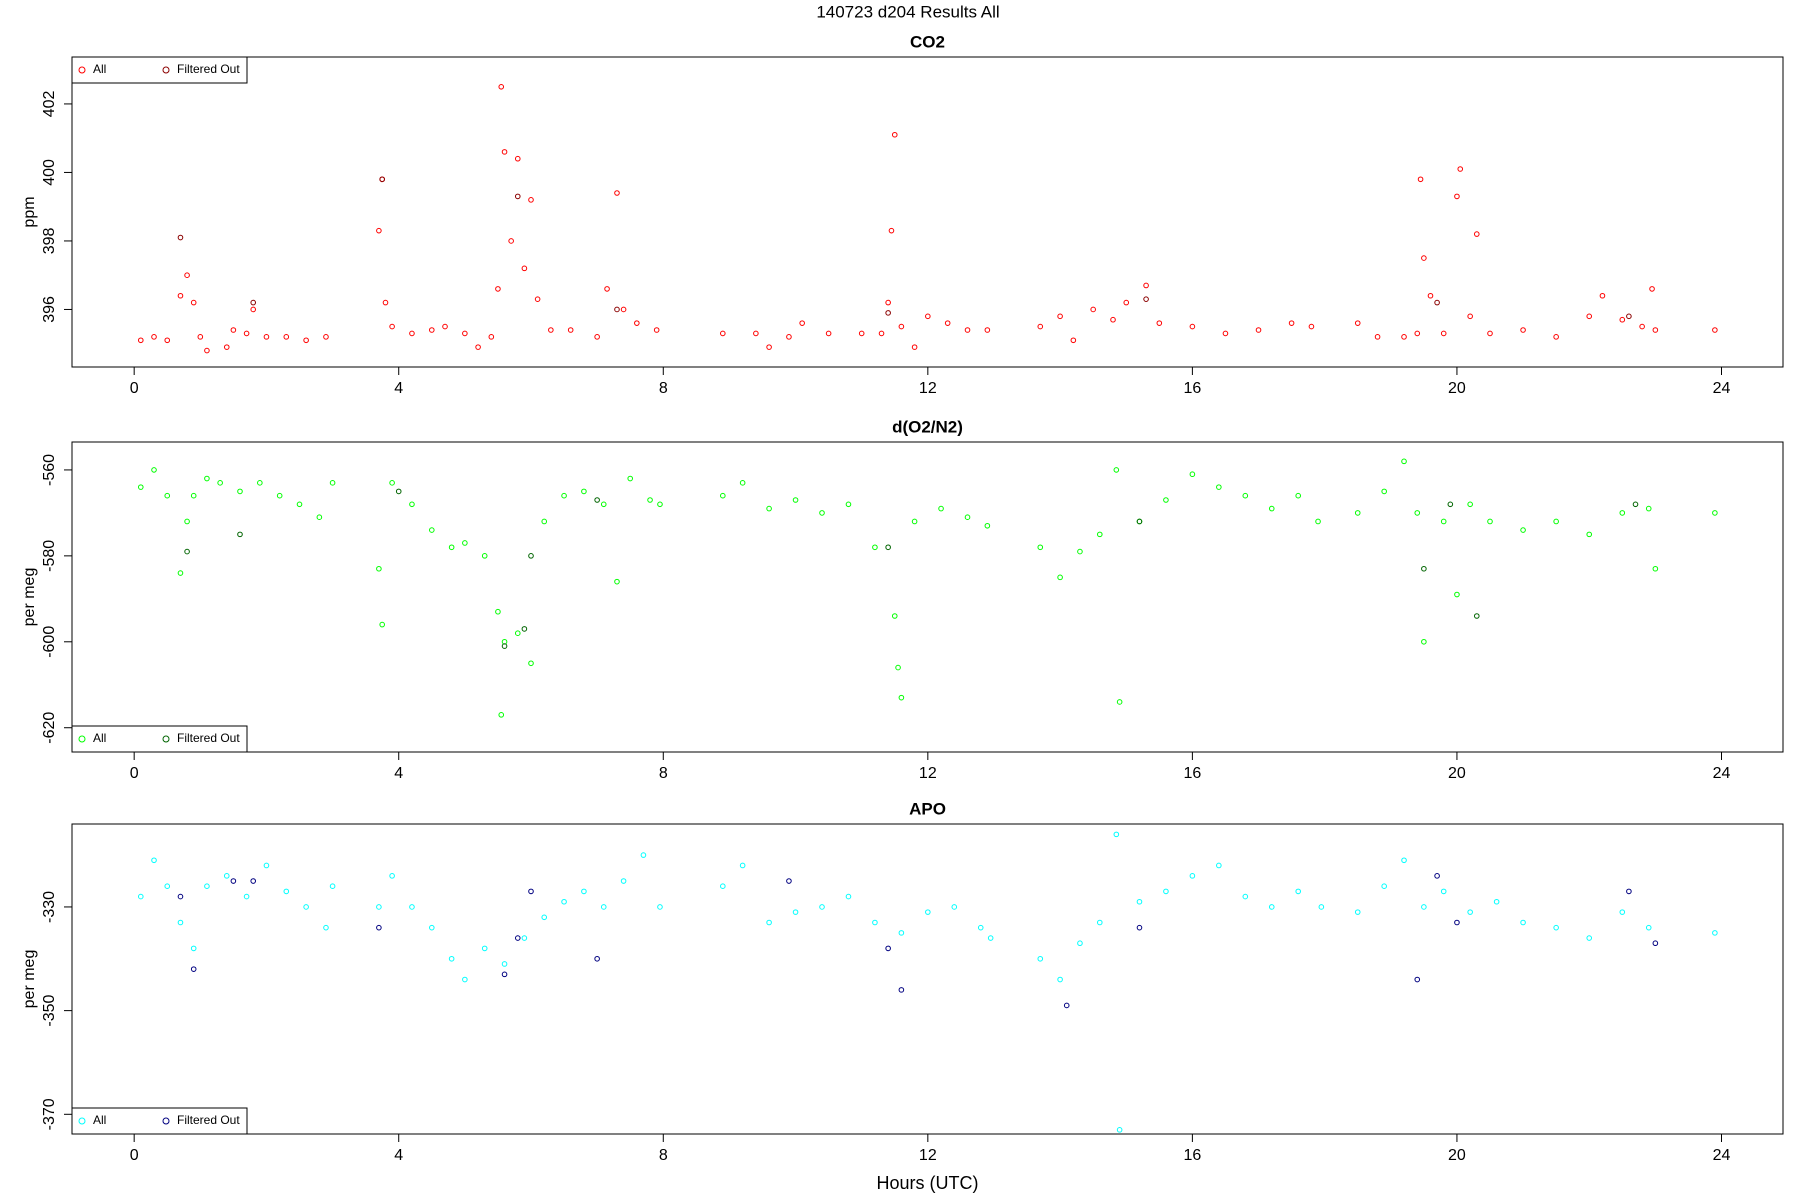 The height and width of the screenshot is (1200, 1800). What do you see at coordinates (49, 103) in the screenshot?
I see `y-tick-label: 402` at bounding box center [49, 103].